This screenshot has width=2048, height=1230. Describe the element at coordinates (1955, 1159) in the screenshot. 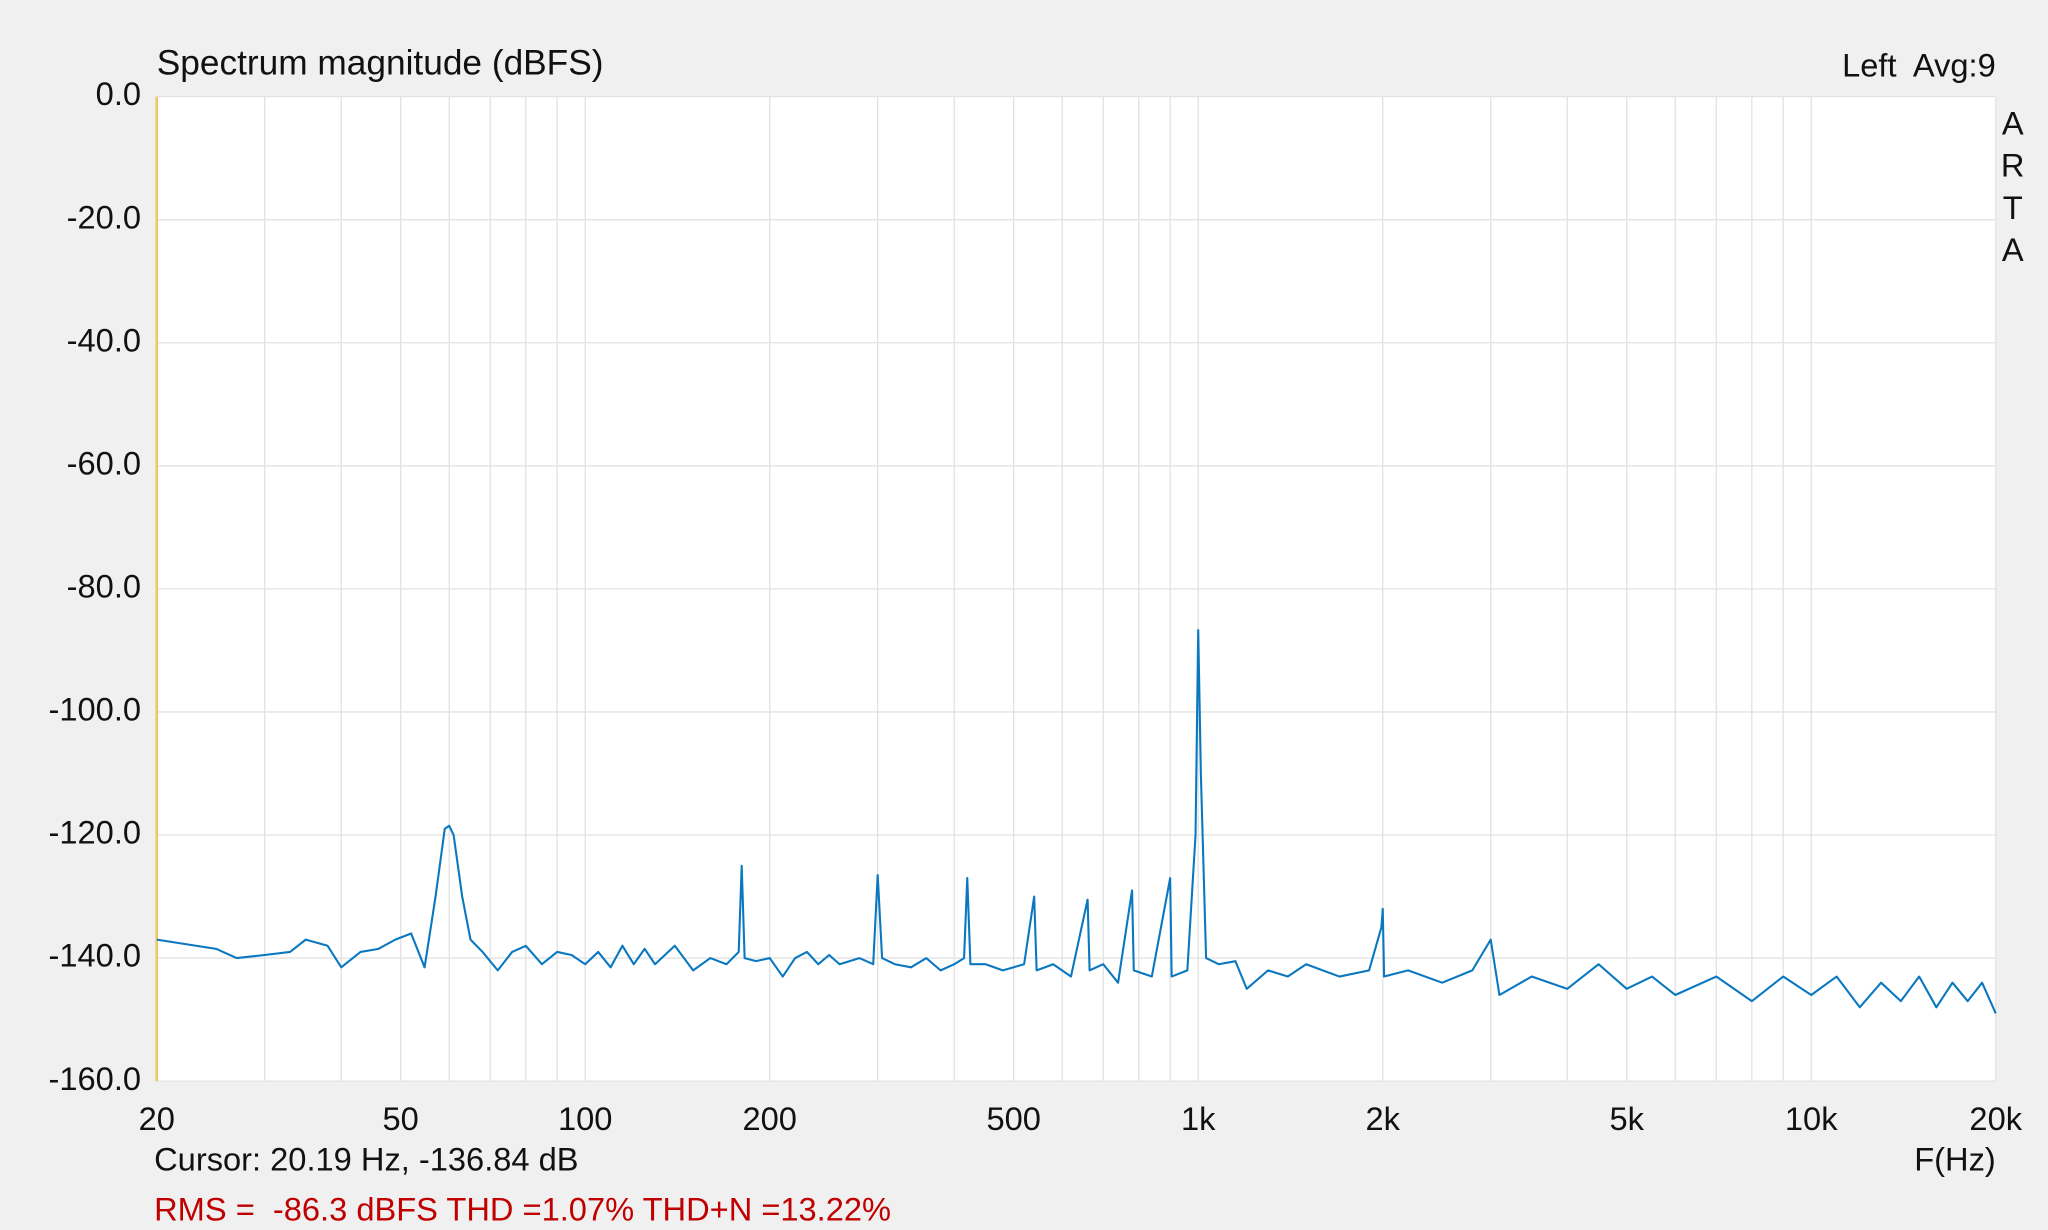

I see `x-axis-label: F(Hz)` at that location.